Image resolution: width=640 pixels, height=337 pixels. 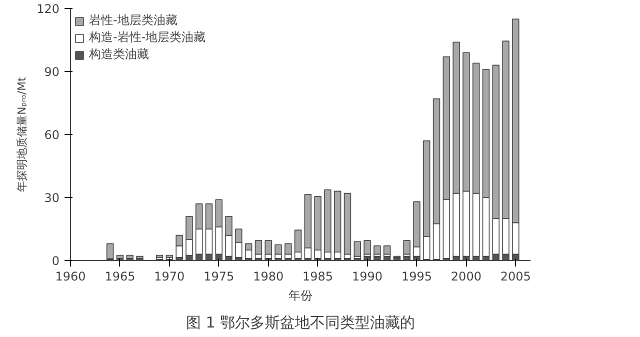 What do you see at coordinates (48, 9) in the screenshot?
I see `y-tick-label: 120` at bounding box center [48, 9].